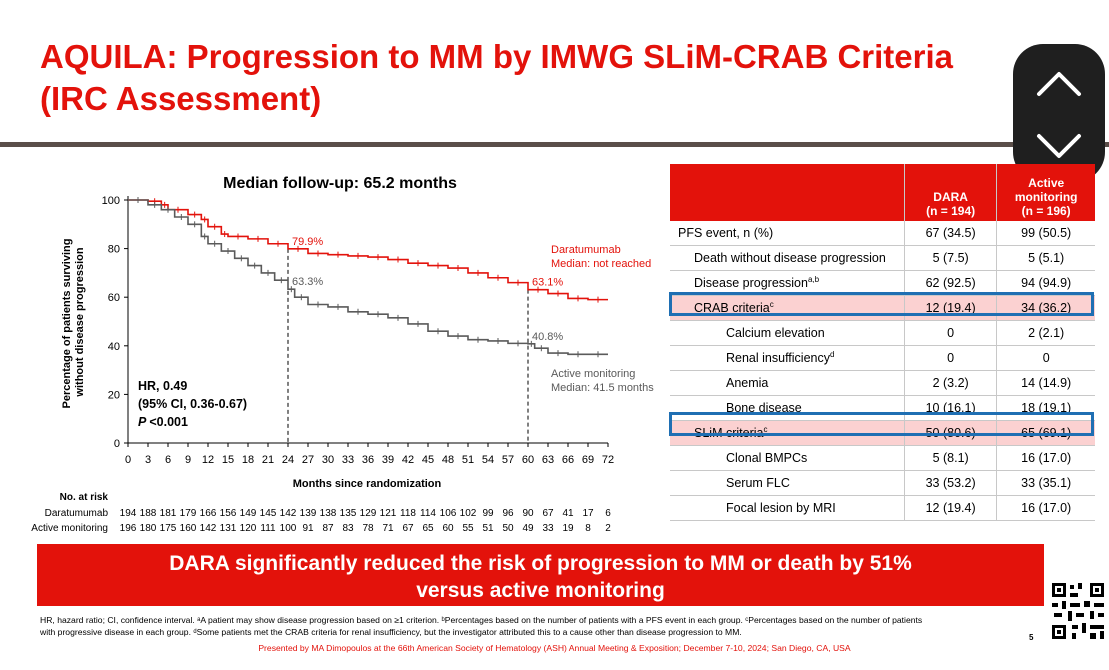 Image resolution: width=1109 pixels, height=670 pixels. Describe the element at coordinates (568, 513) in the screenshot. I see `risk-value: 41` at that location.